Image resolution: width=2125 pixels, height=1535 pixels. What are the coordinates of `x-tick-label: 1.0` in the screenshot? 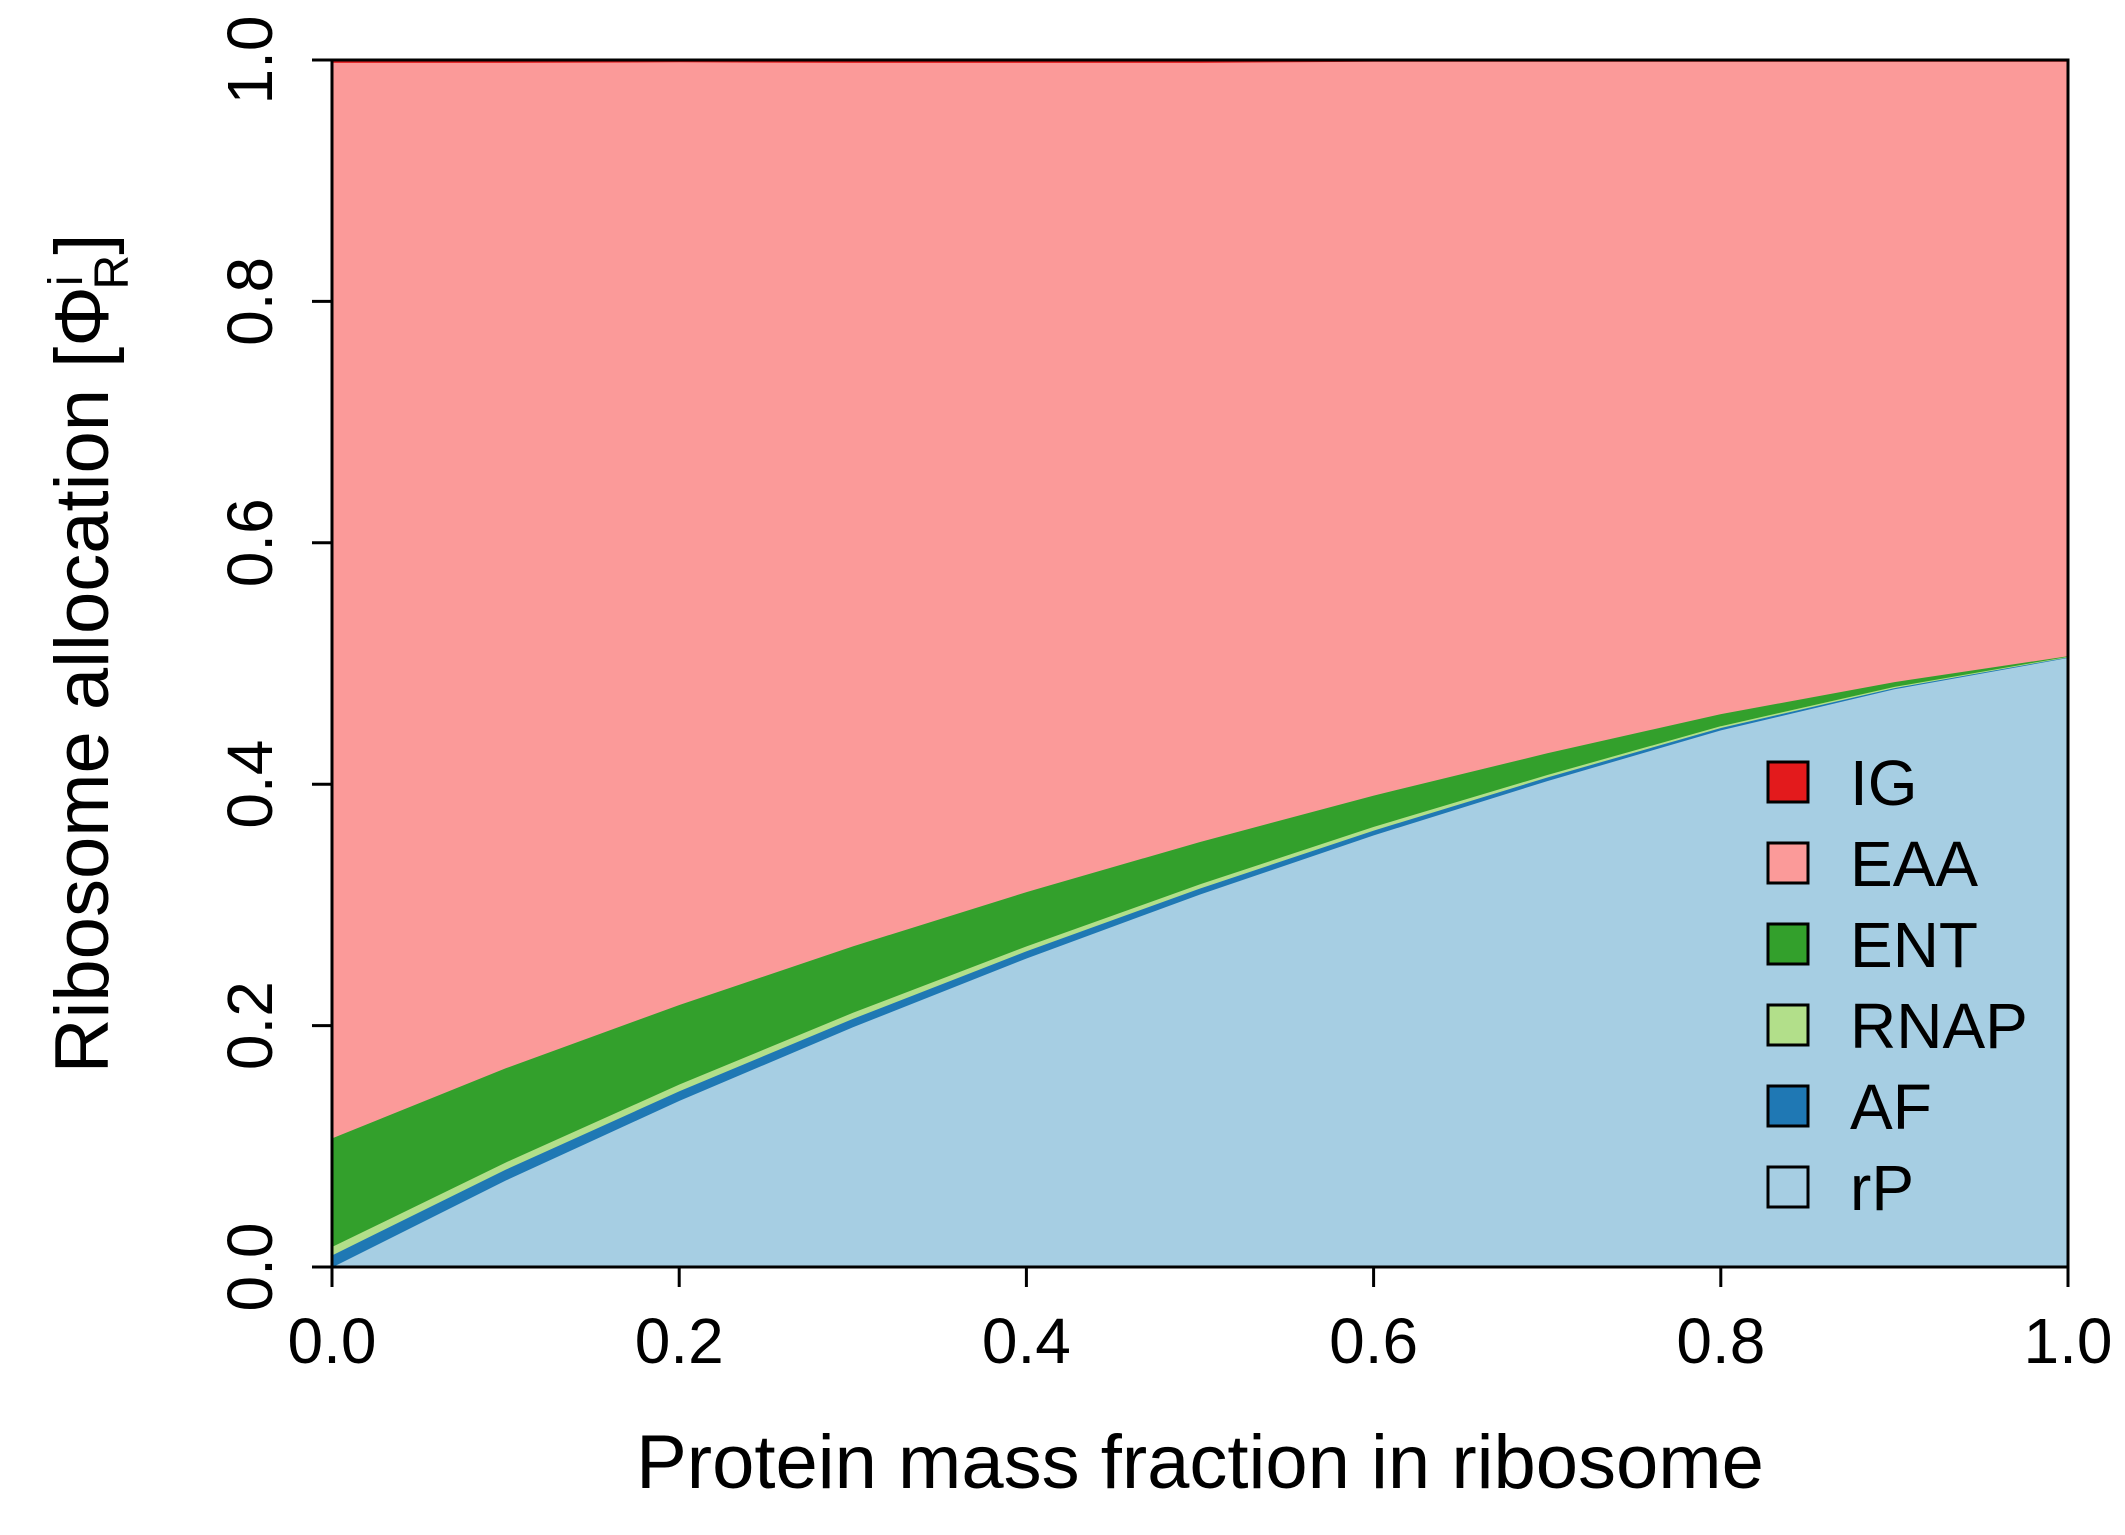 It's located at (2068, 1341).